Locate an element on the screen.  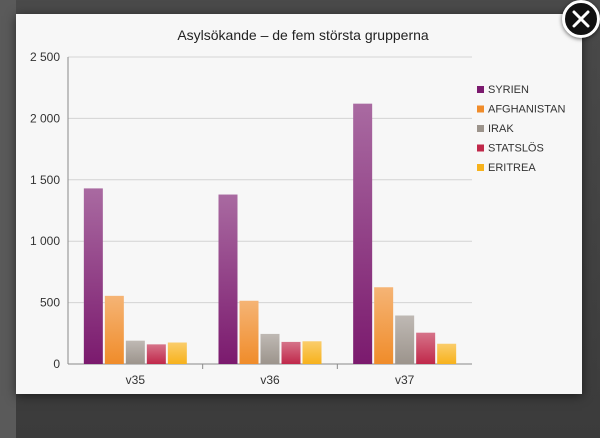
close-icon is located at coordinates (581, 19).